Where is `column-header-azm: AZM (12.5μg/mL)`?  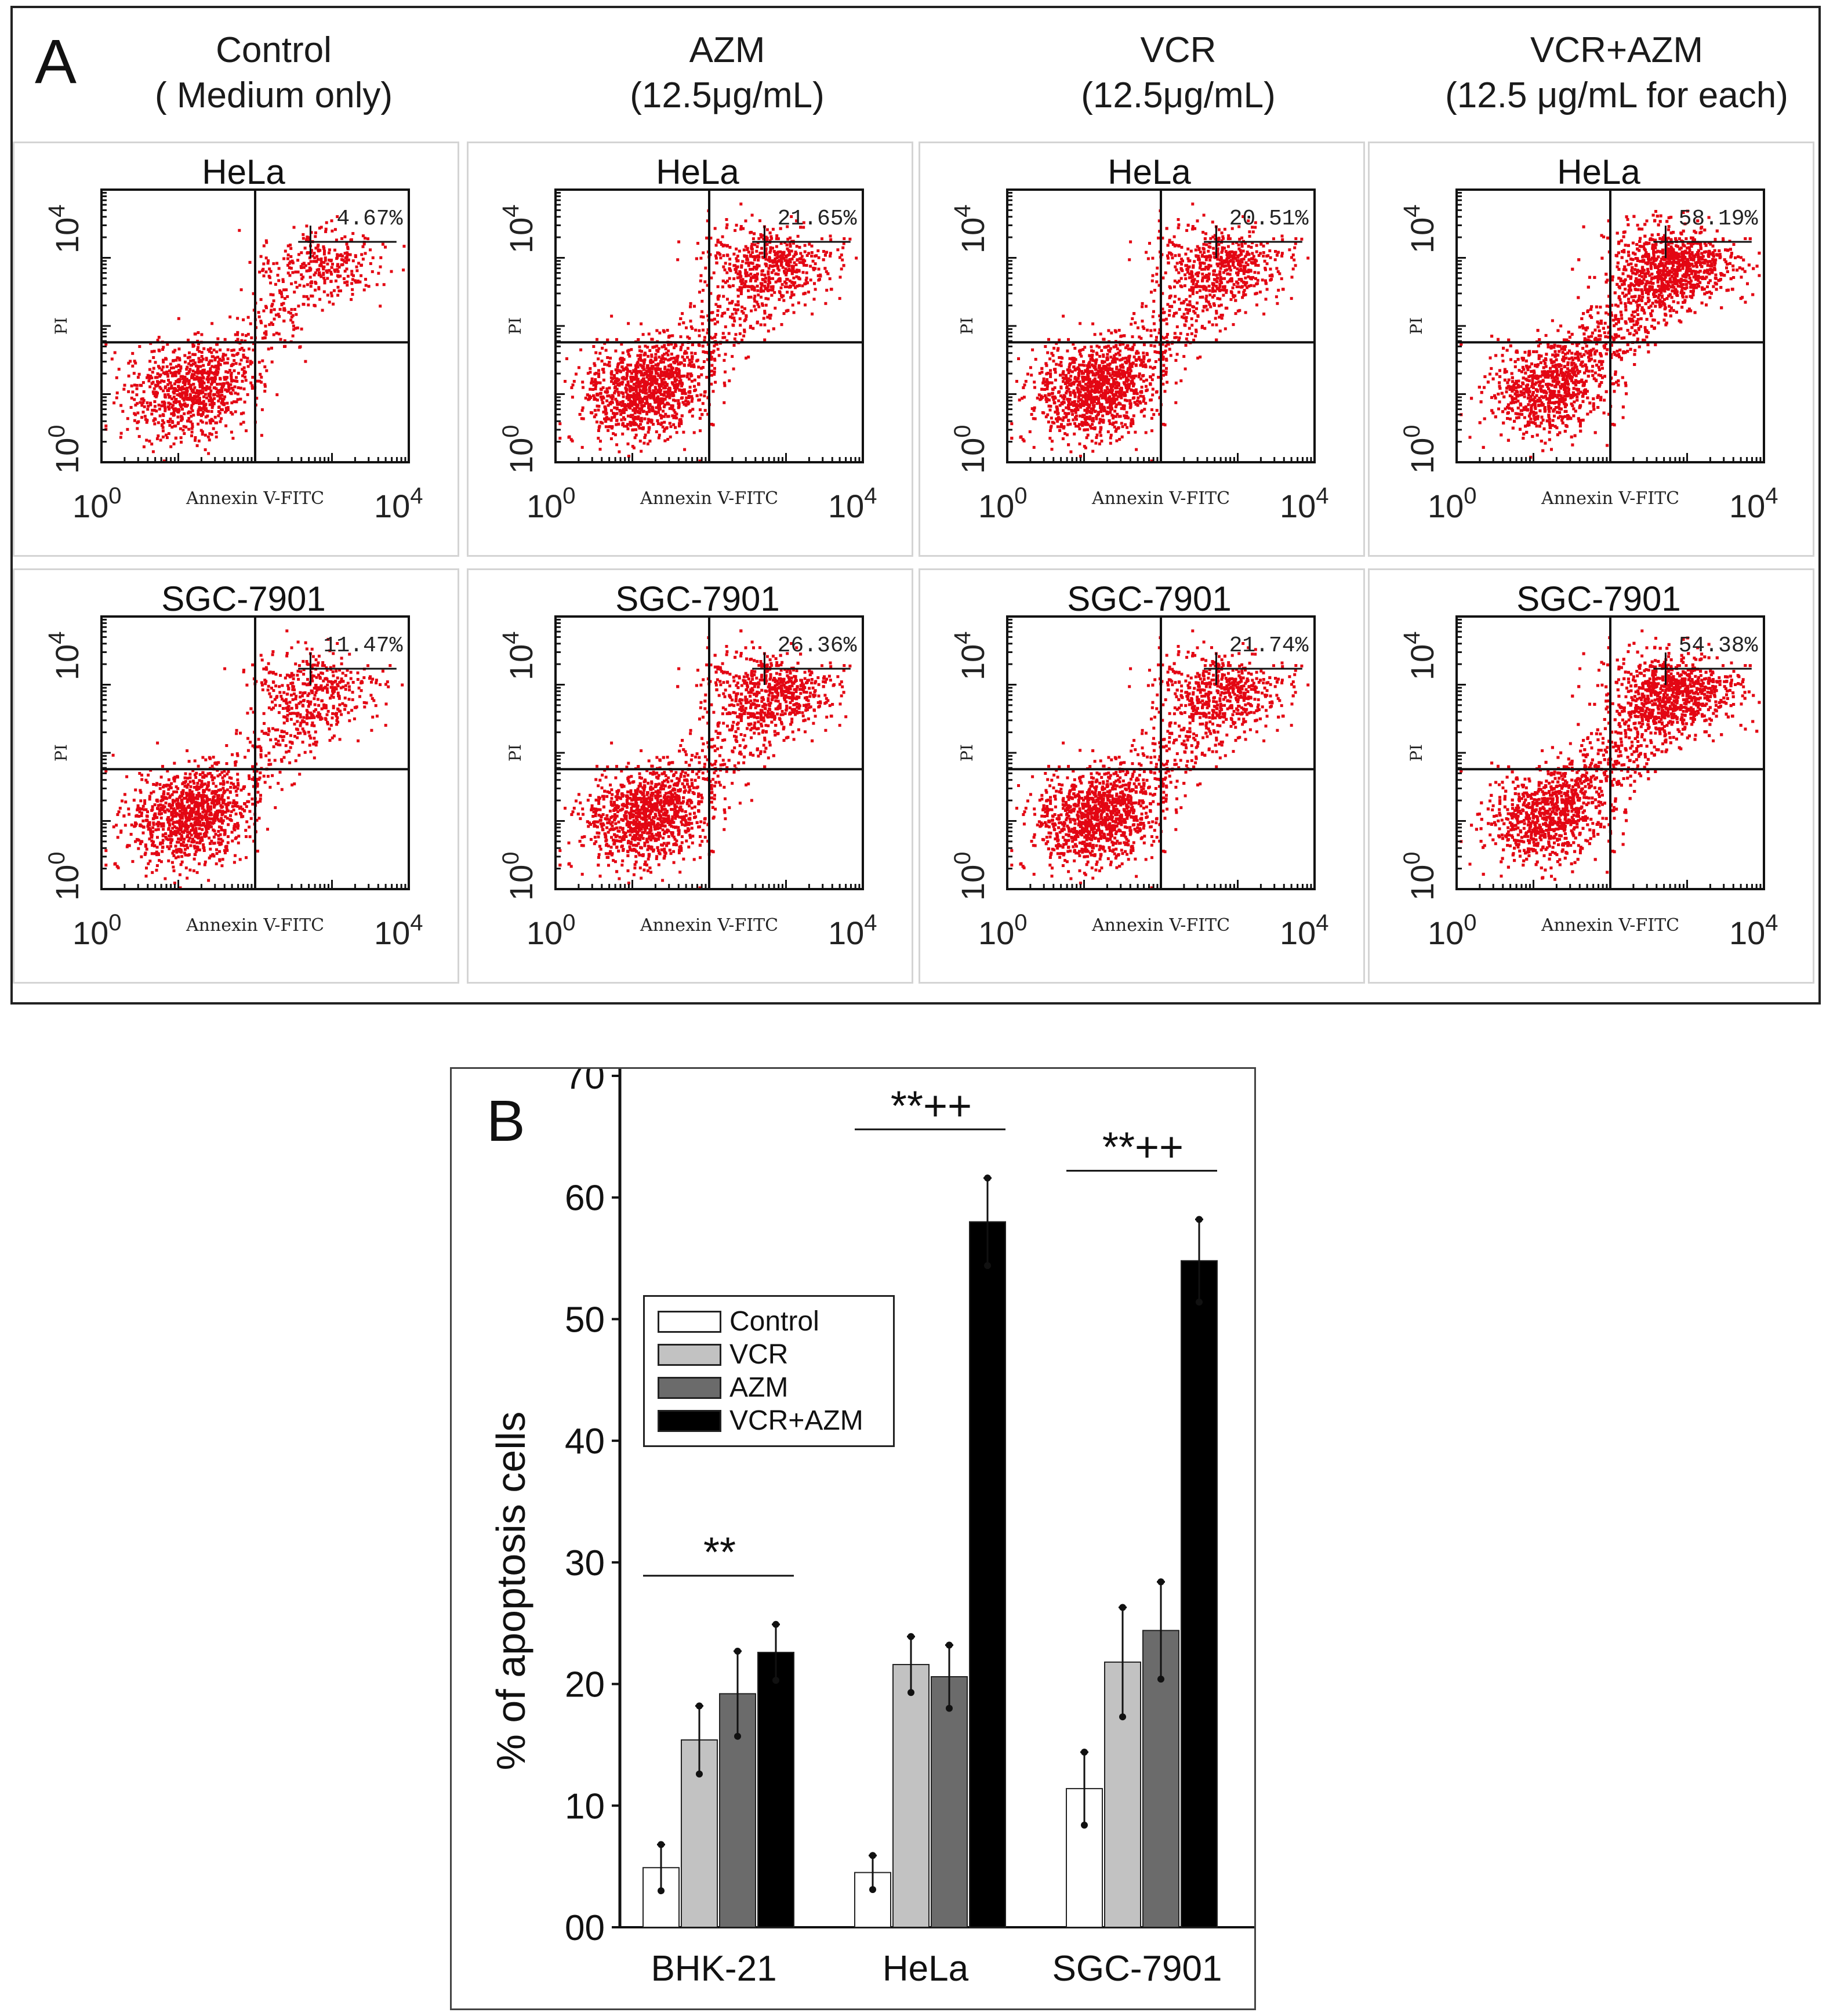
column-header-azm: AZM (12.5μg/mL) is located at coordinates (727, 73).